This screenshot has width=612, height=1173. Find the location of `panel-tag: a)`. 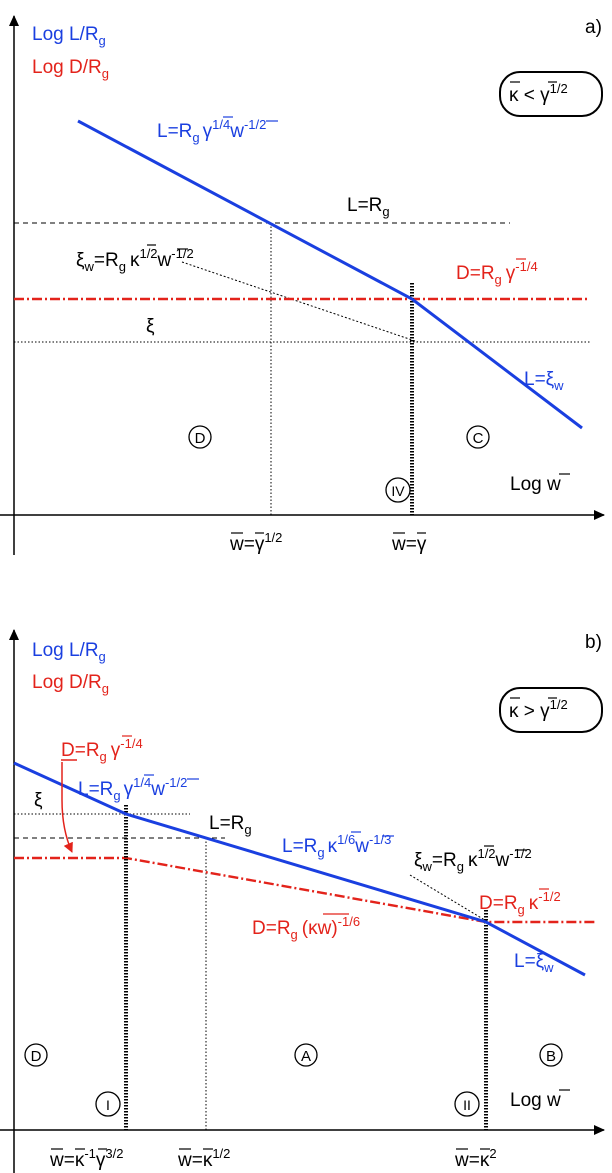

panel-tag: a) is located at coordinates (593, 27).